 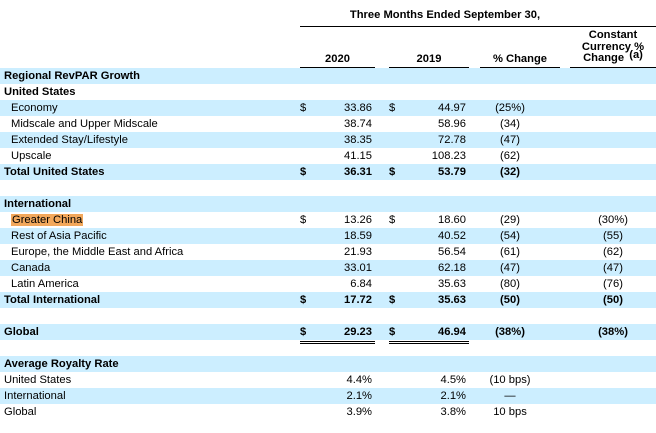 I want to click on col-underline-2019, so click(x=429, y=67).